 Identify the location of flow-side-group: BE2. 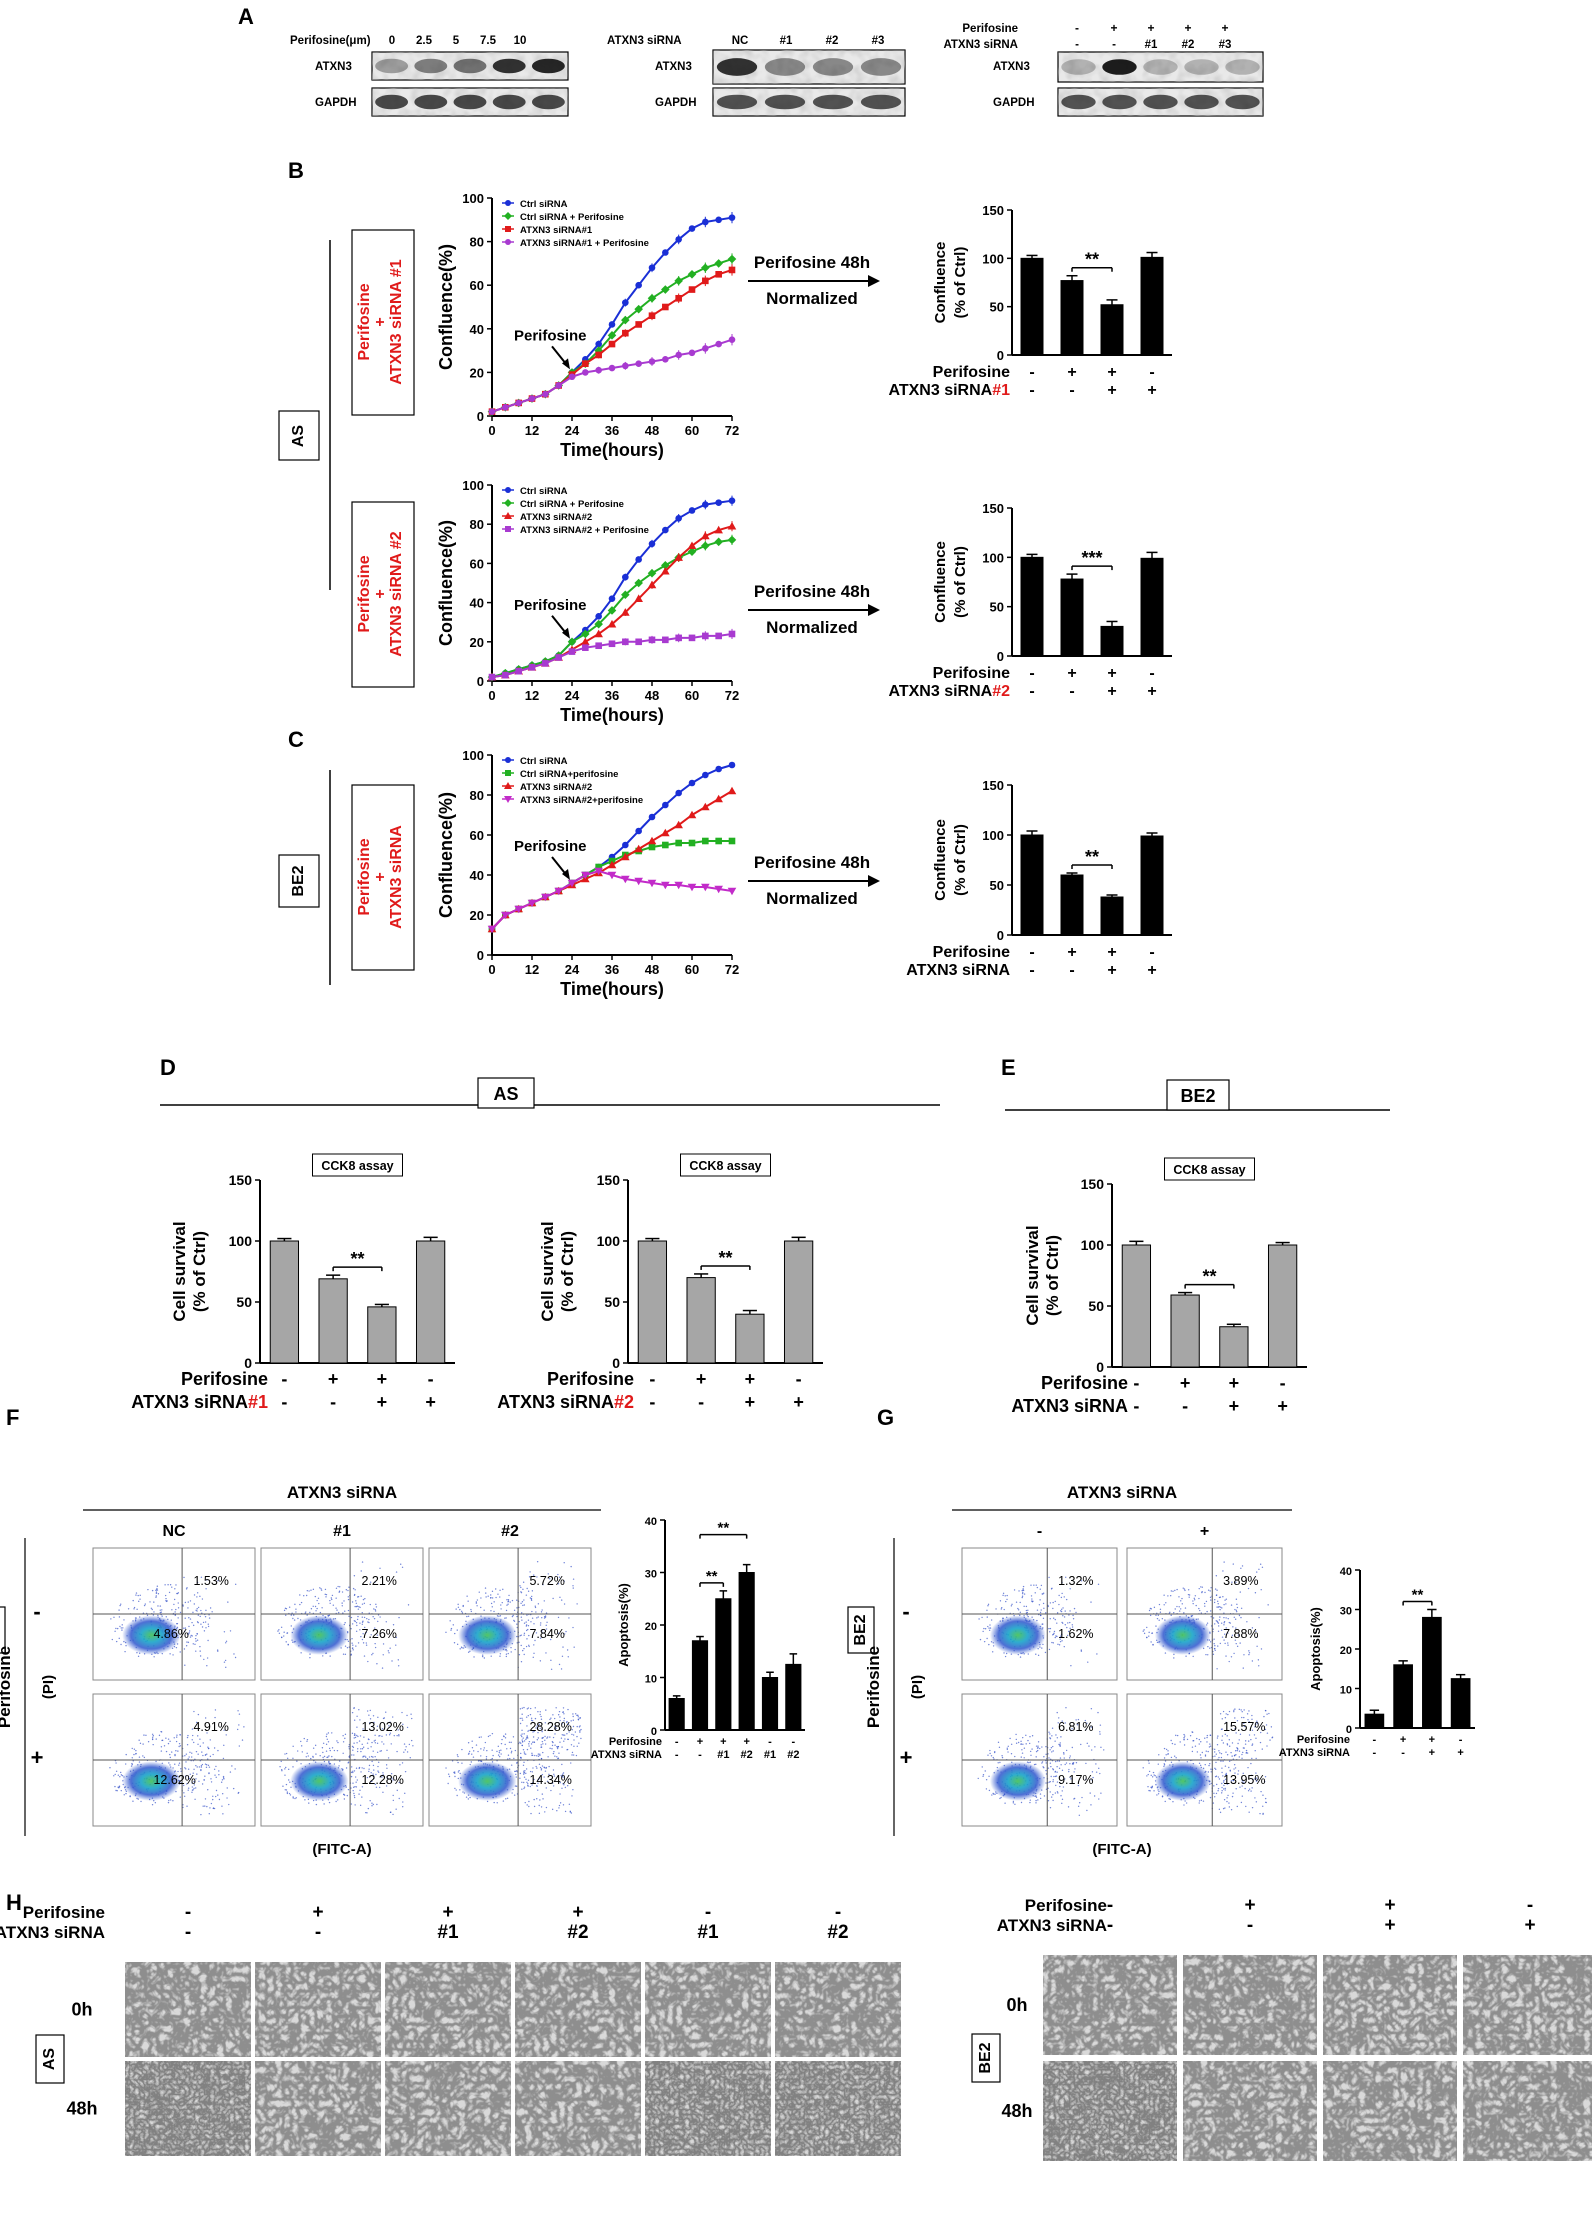
(860, 1629).